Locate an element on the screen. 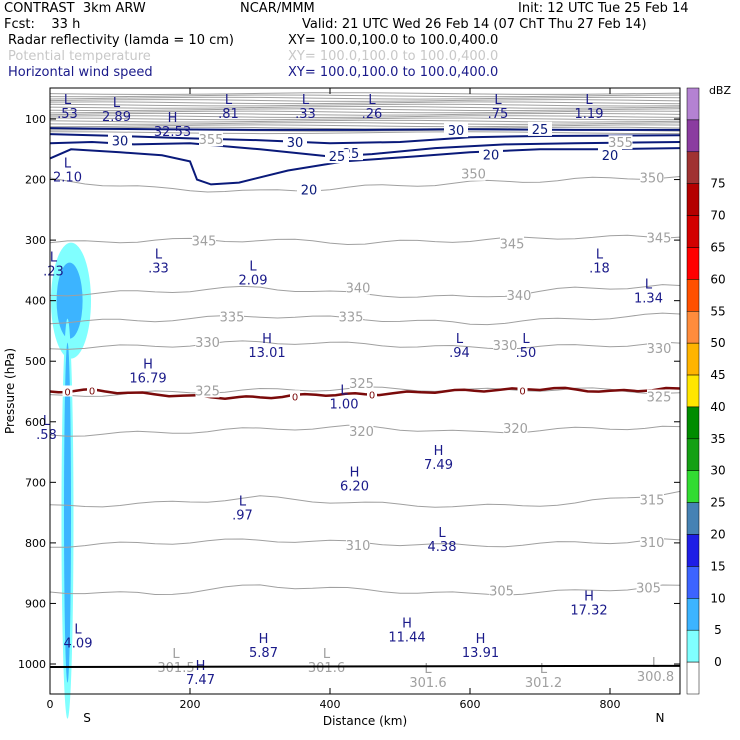 The height and width of the screenshot is (740, 740). extremum-value: 5.87 is located at coordinates (263, 653).